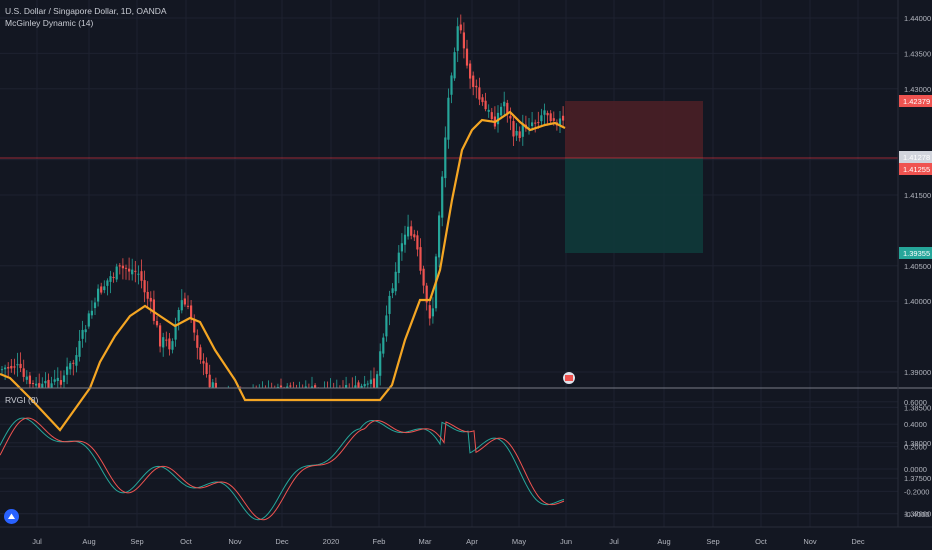 This screenshot has width=932, height=550. What do you see at coordinates (22, 400) in the screenshot?
I see `indicator-legend-rvgi: RVGI (8)` at bounding box center [22, 400].